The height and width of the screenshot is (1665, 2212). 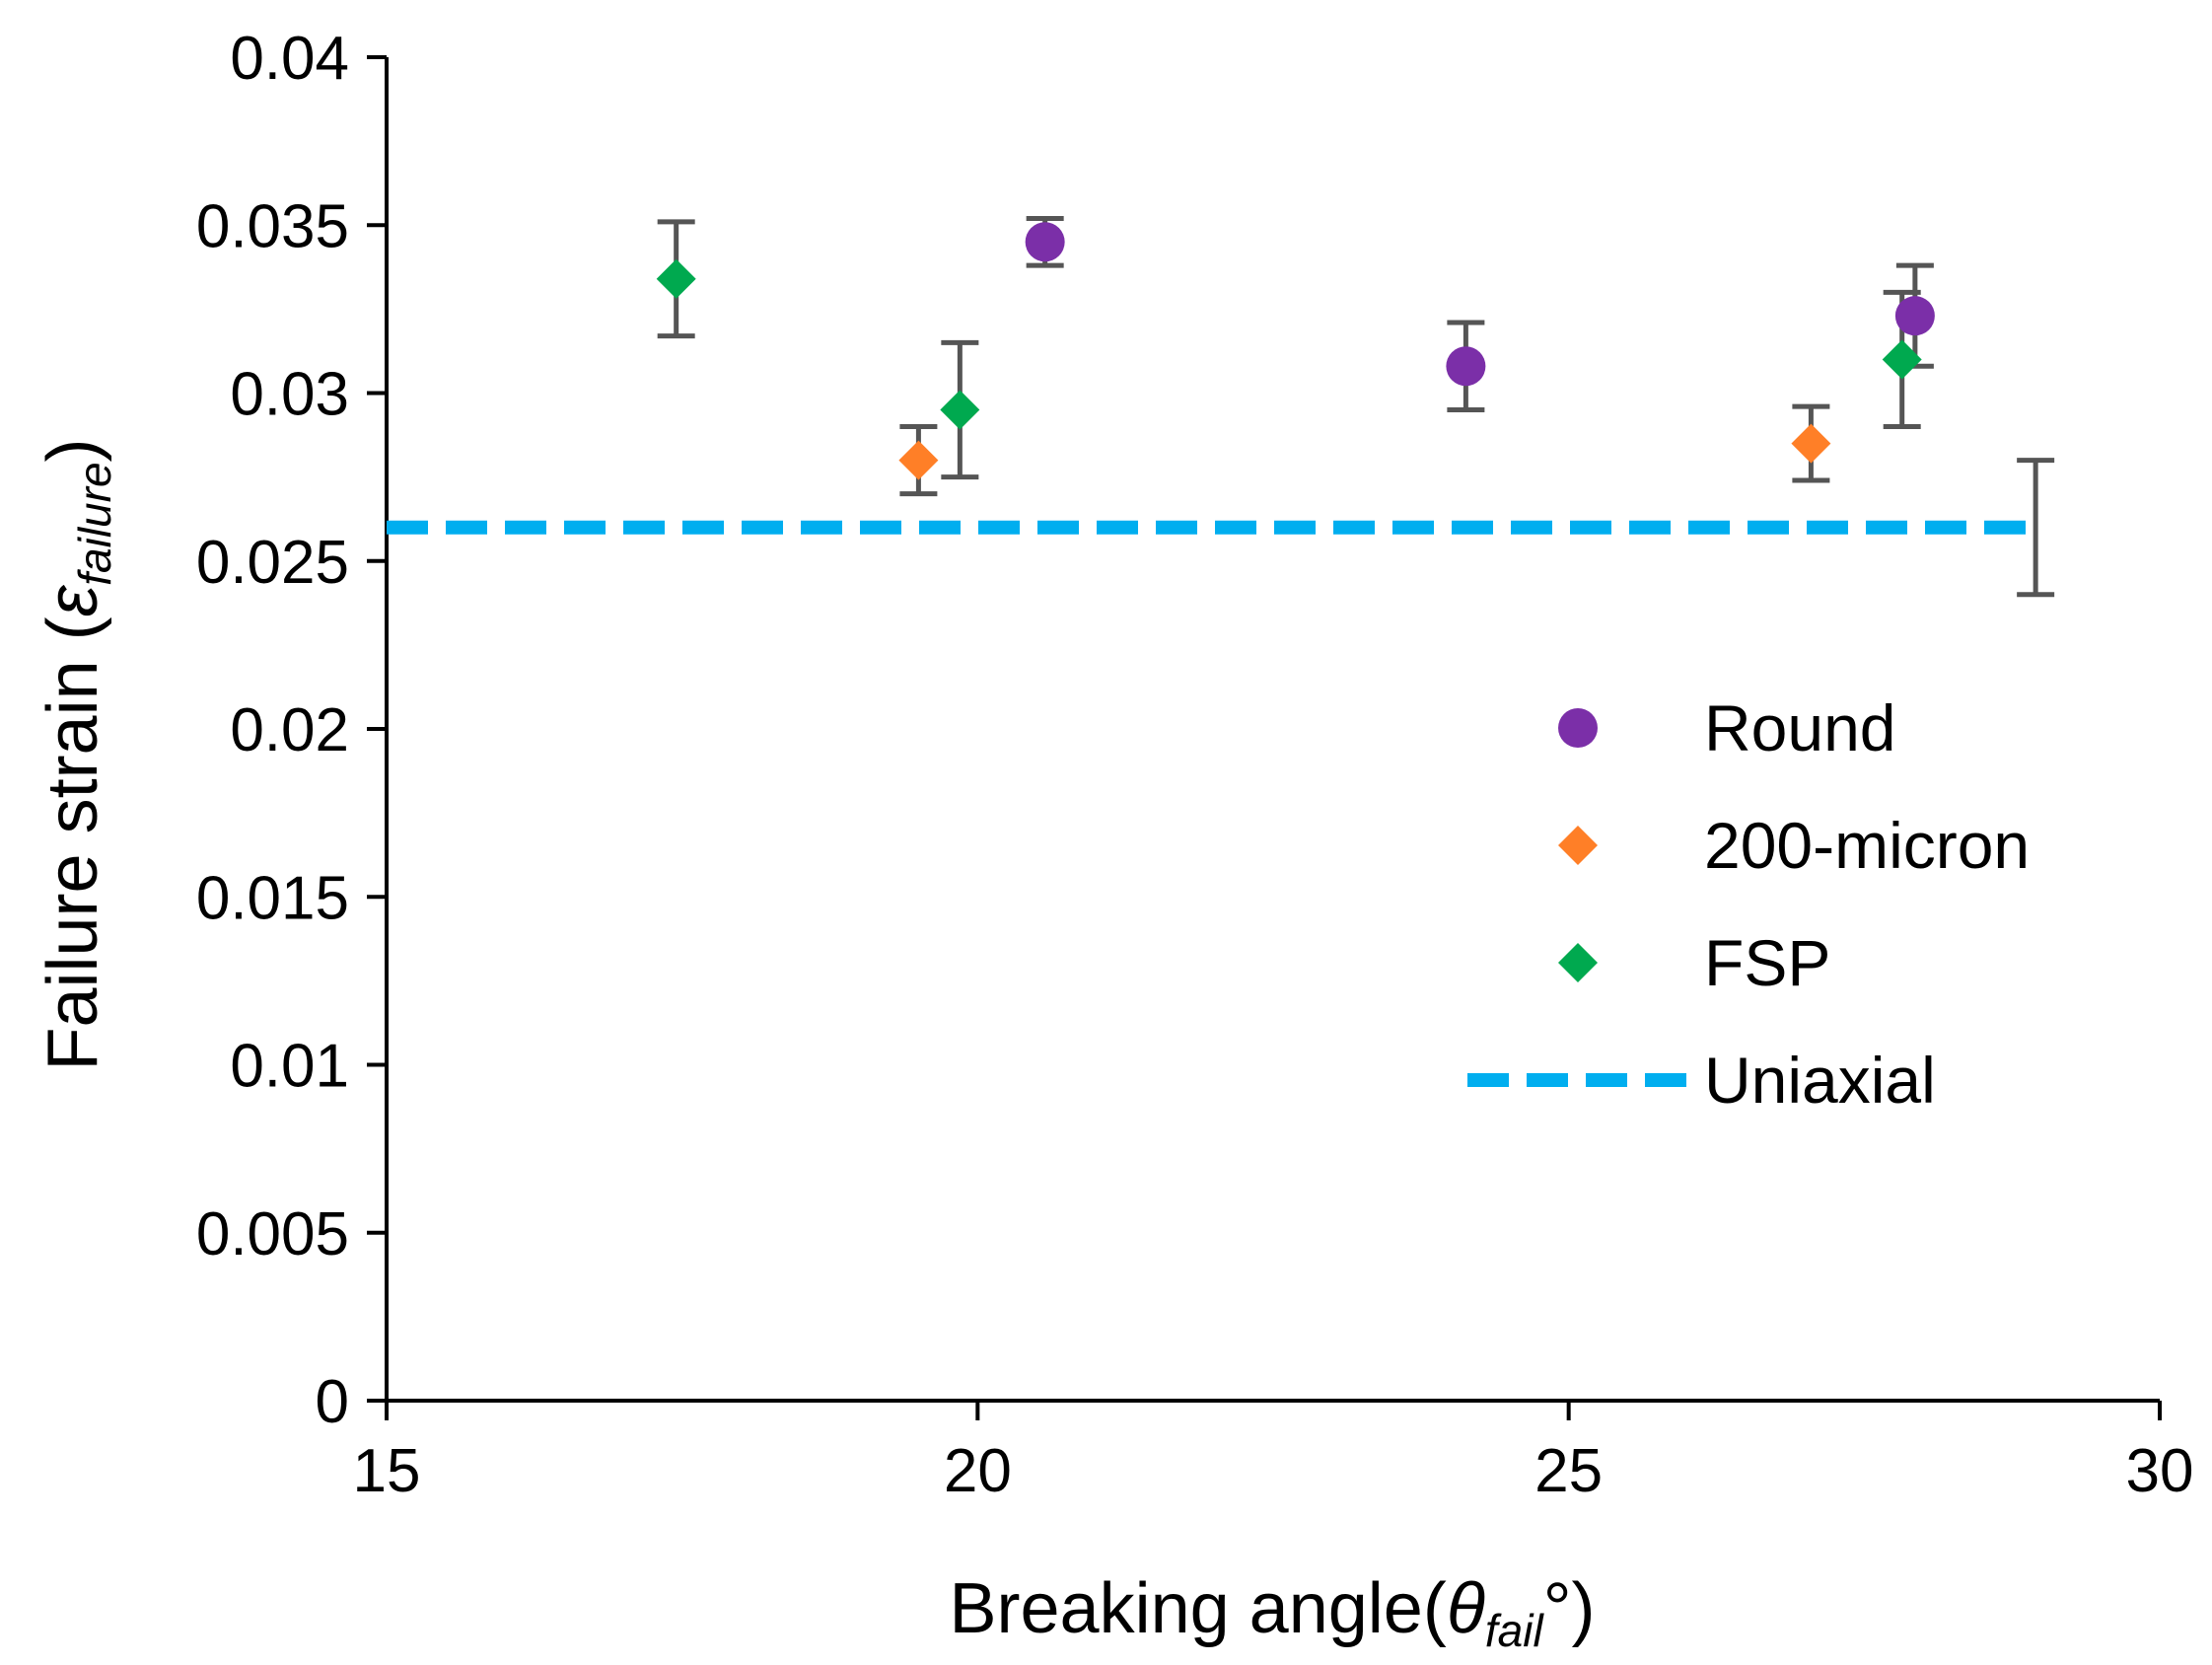 What do you see at coordinates (73, 843) in the screenshot?
I see `y-axis-title-prefix: Failure strain (` at bounding box center [73, 843].